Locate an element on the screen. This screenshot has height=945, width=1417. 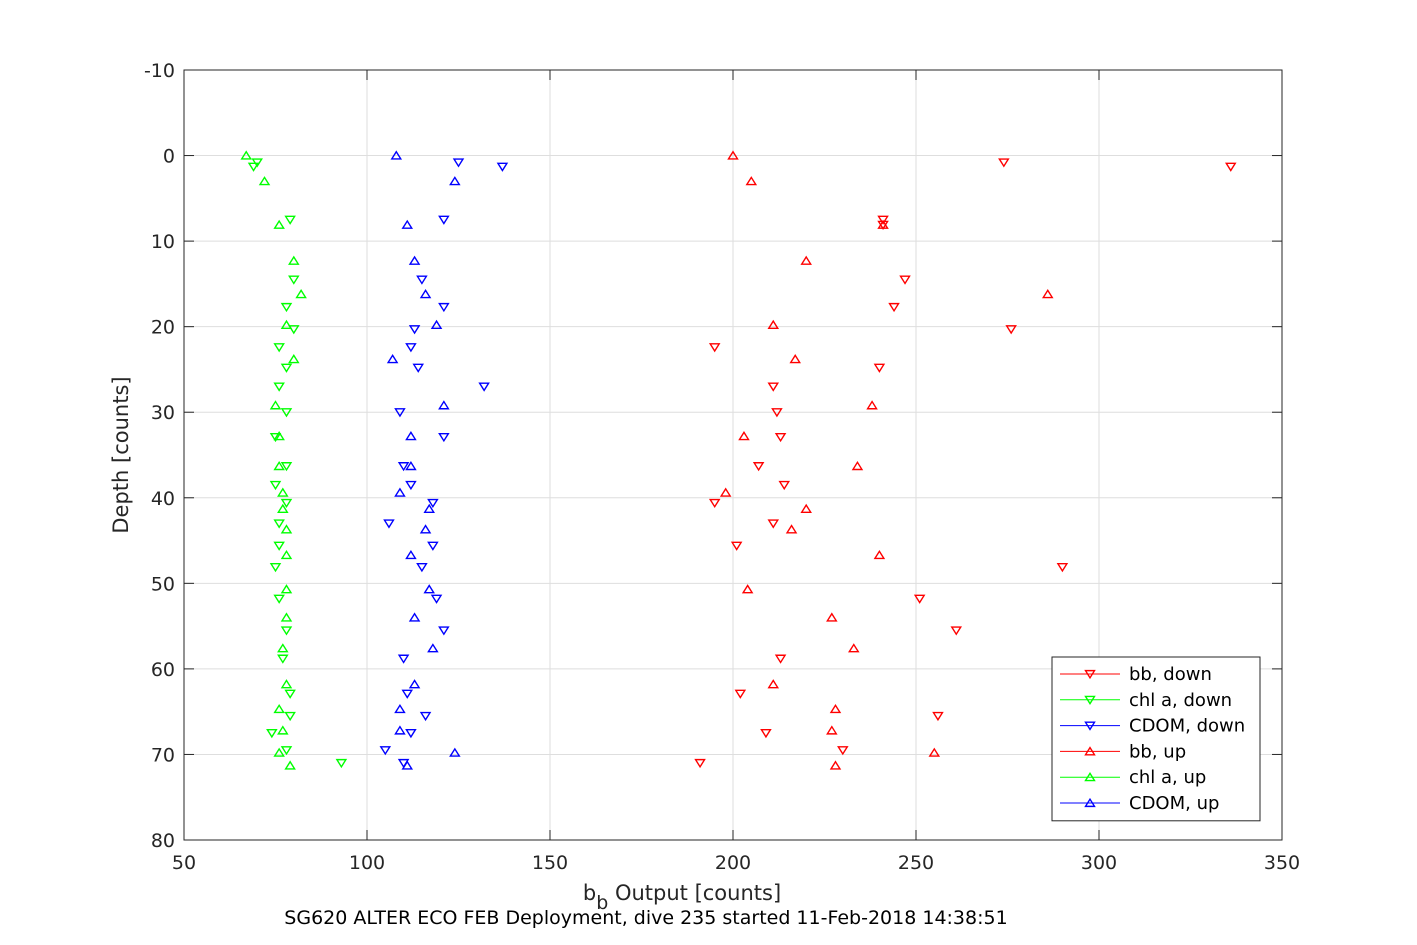
x-tick-label: 250 is located at coordinates (916, 863).